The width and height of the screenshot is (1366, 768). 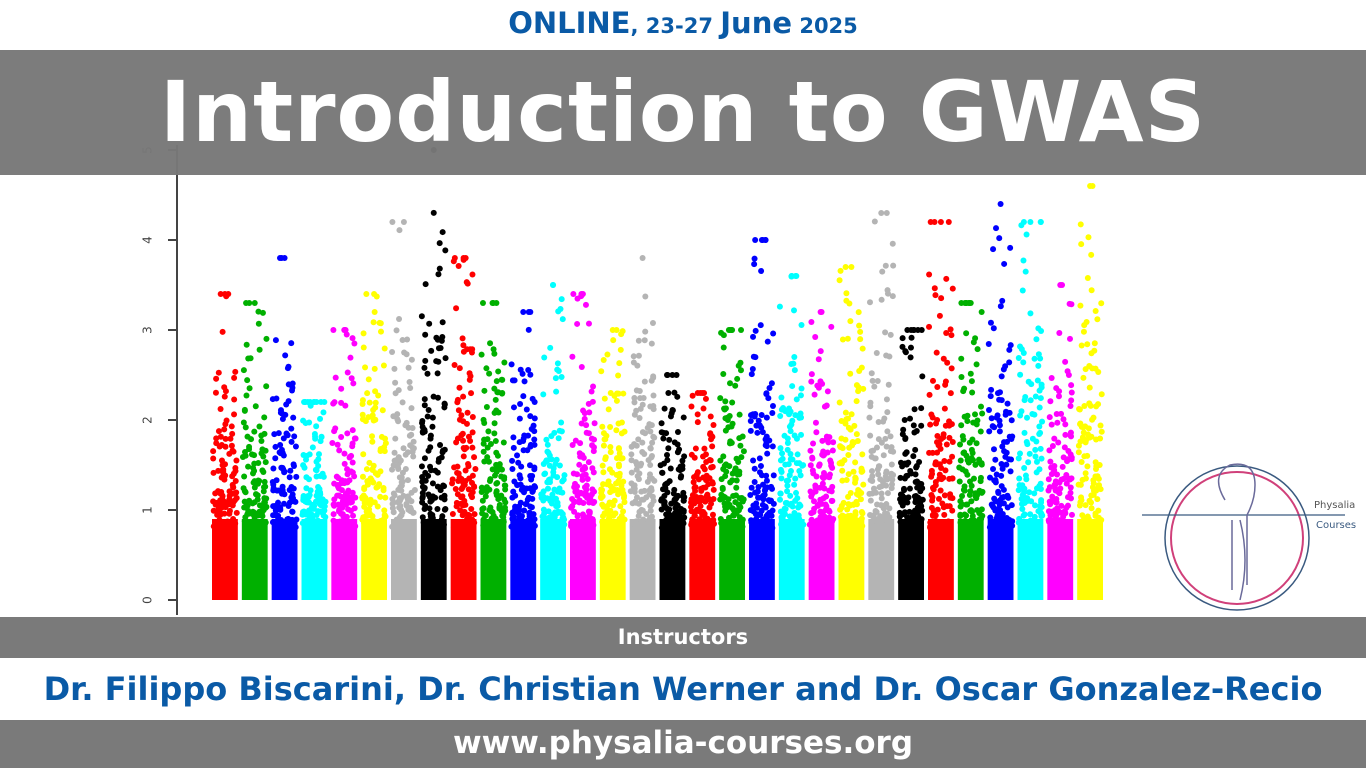 What do you see at coordinates (148, 330) in the screenshot?
I see `y-tick-label: 3` at bounding box center [148, 330].